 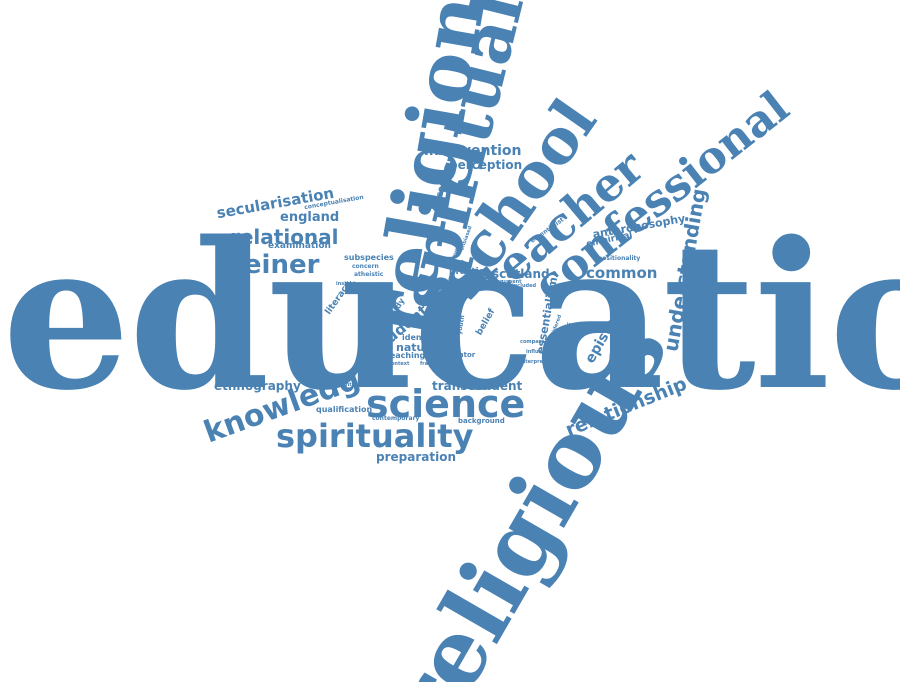 What do you see at coordinates (540, 362) in the screenshot?
I see `word-interpretation: interpretation` at bounding box center [540, 362].